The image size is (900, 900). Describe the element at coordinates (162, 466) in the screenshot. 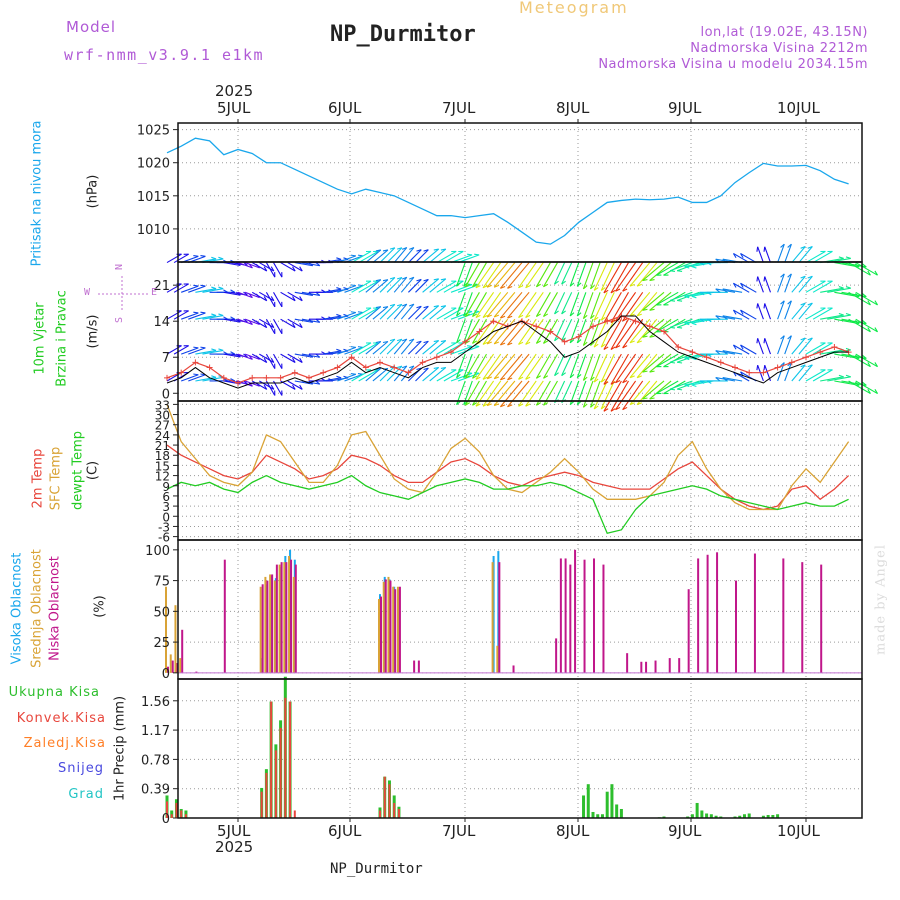

I see `y-tick-label: 15` at that location.